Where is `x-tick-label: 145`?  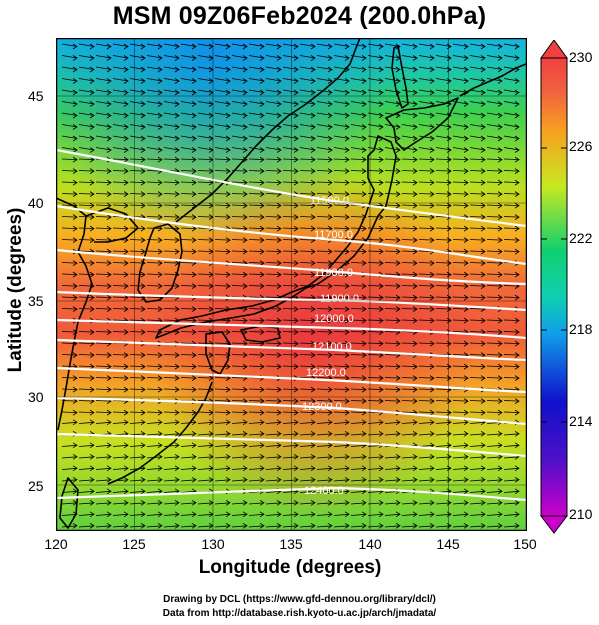
x-tick-label: 145 is located at coordinates (448, 544).